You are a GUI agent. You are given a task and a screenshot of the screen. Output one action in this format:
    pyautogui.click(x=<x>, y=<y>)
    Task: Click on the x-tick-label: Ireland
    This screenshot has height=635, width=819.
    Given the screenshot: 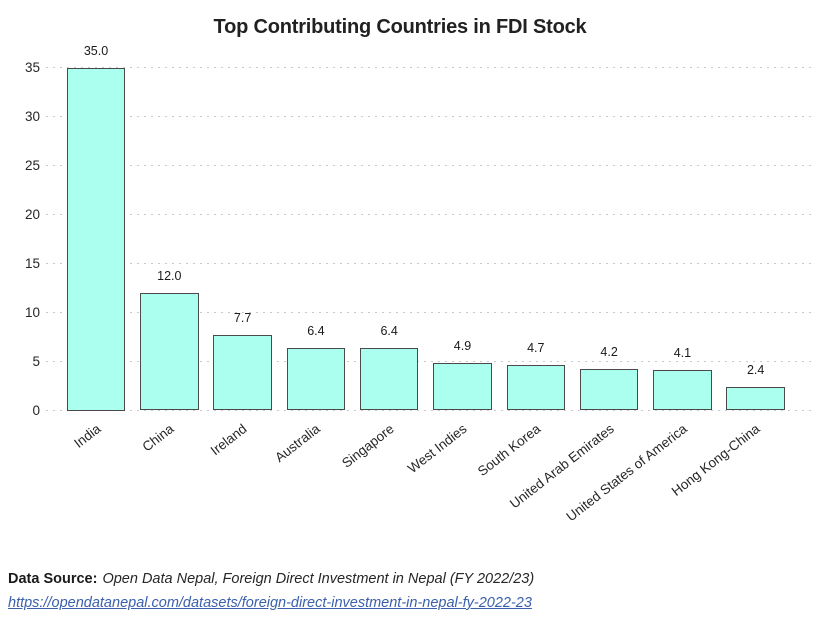 What is the action you would take?
    pyautogui.click(x=229, y=439)
    